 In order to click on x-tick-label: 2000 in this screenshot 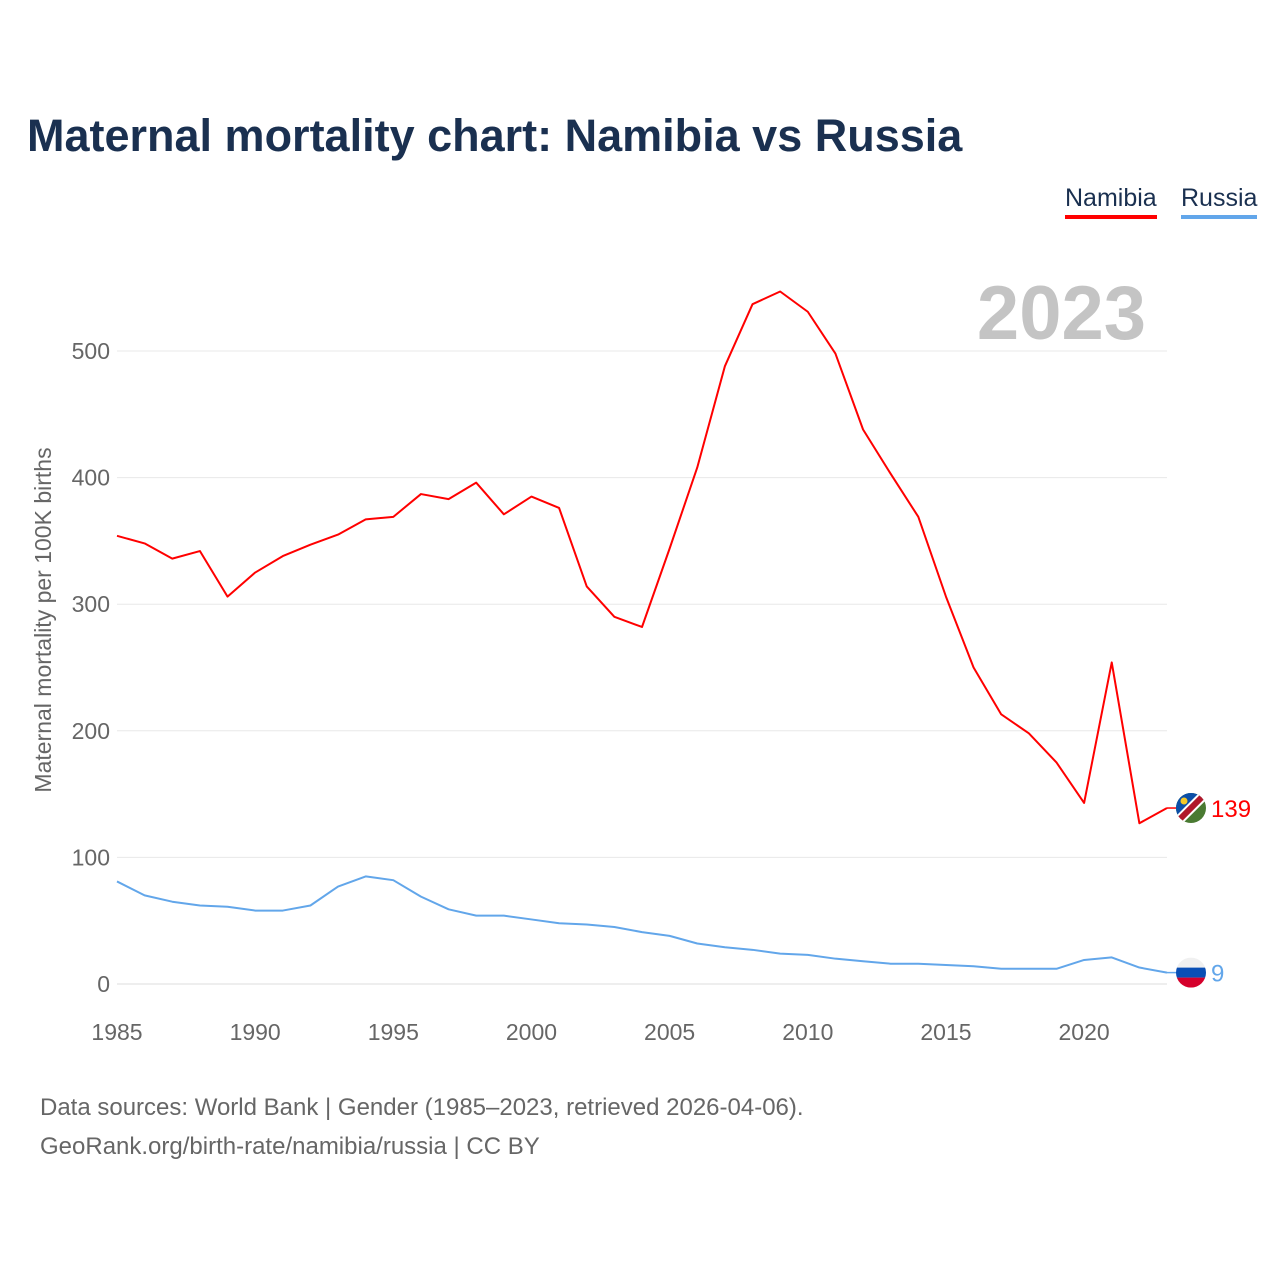, I will do `click(531, 1032)`.